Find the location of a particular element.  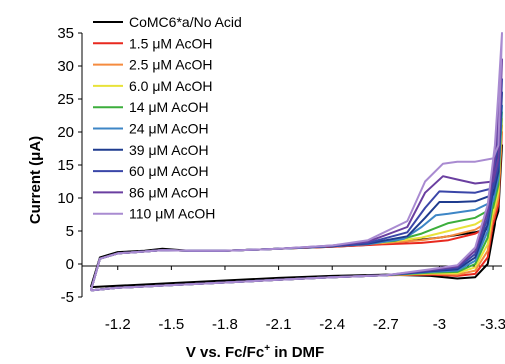

y-tick-label: 10 is located at coordinates (65, 198).